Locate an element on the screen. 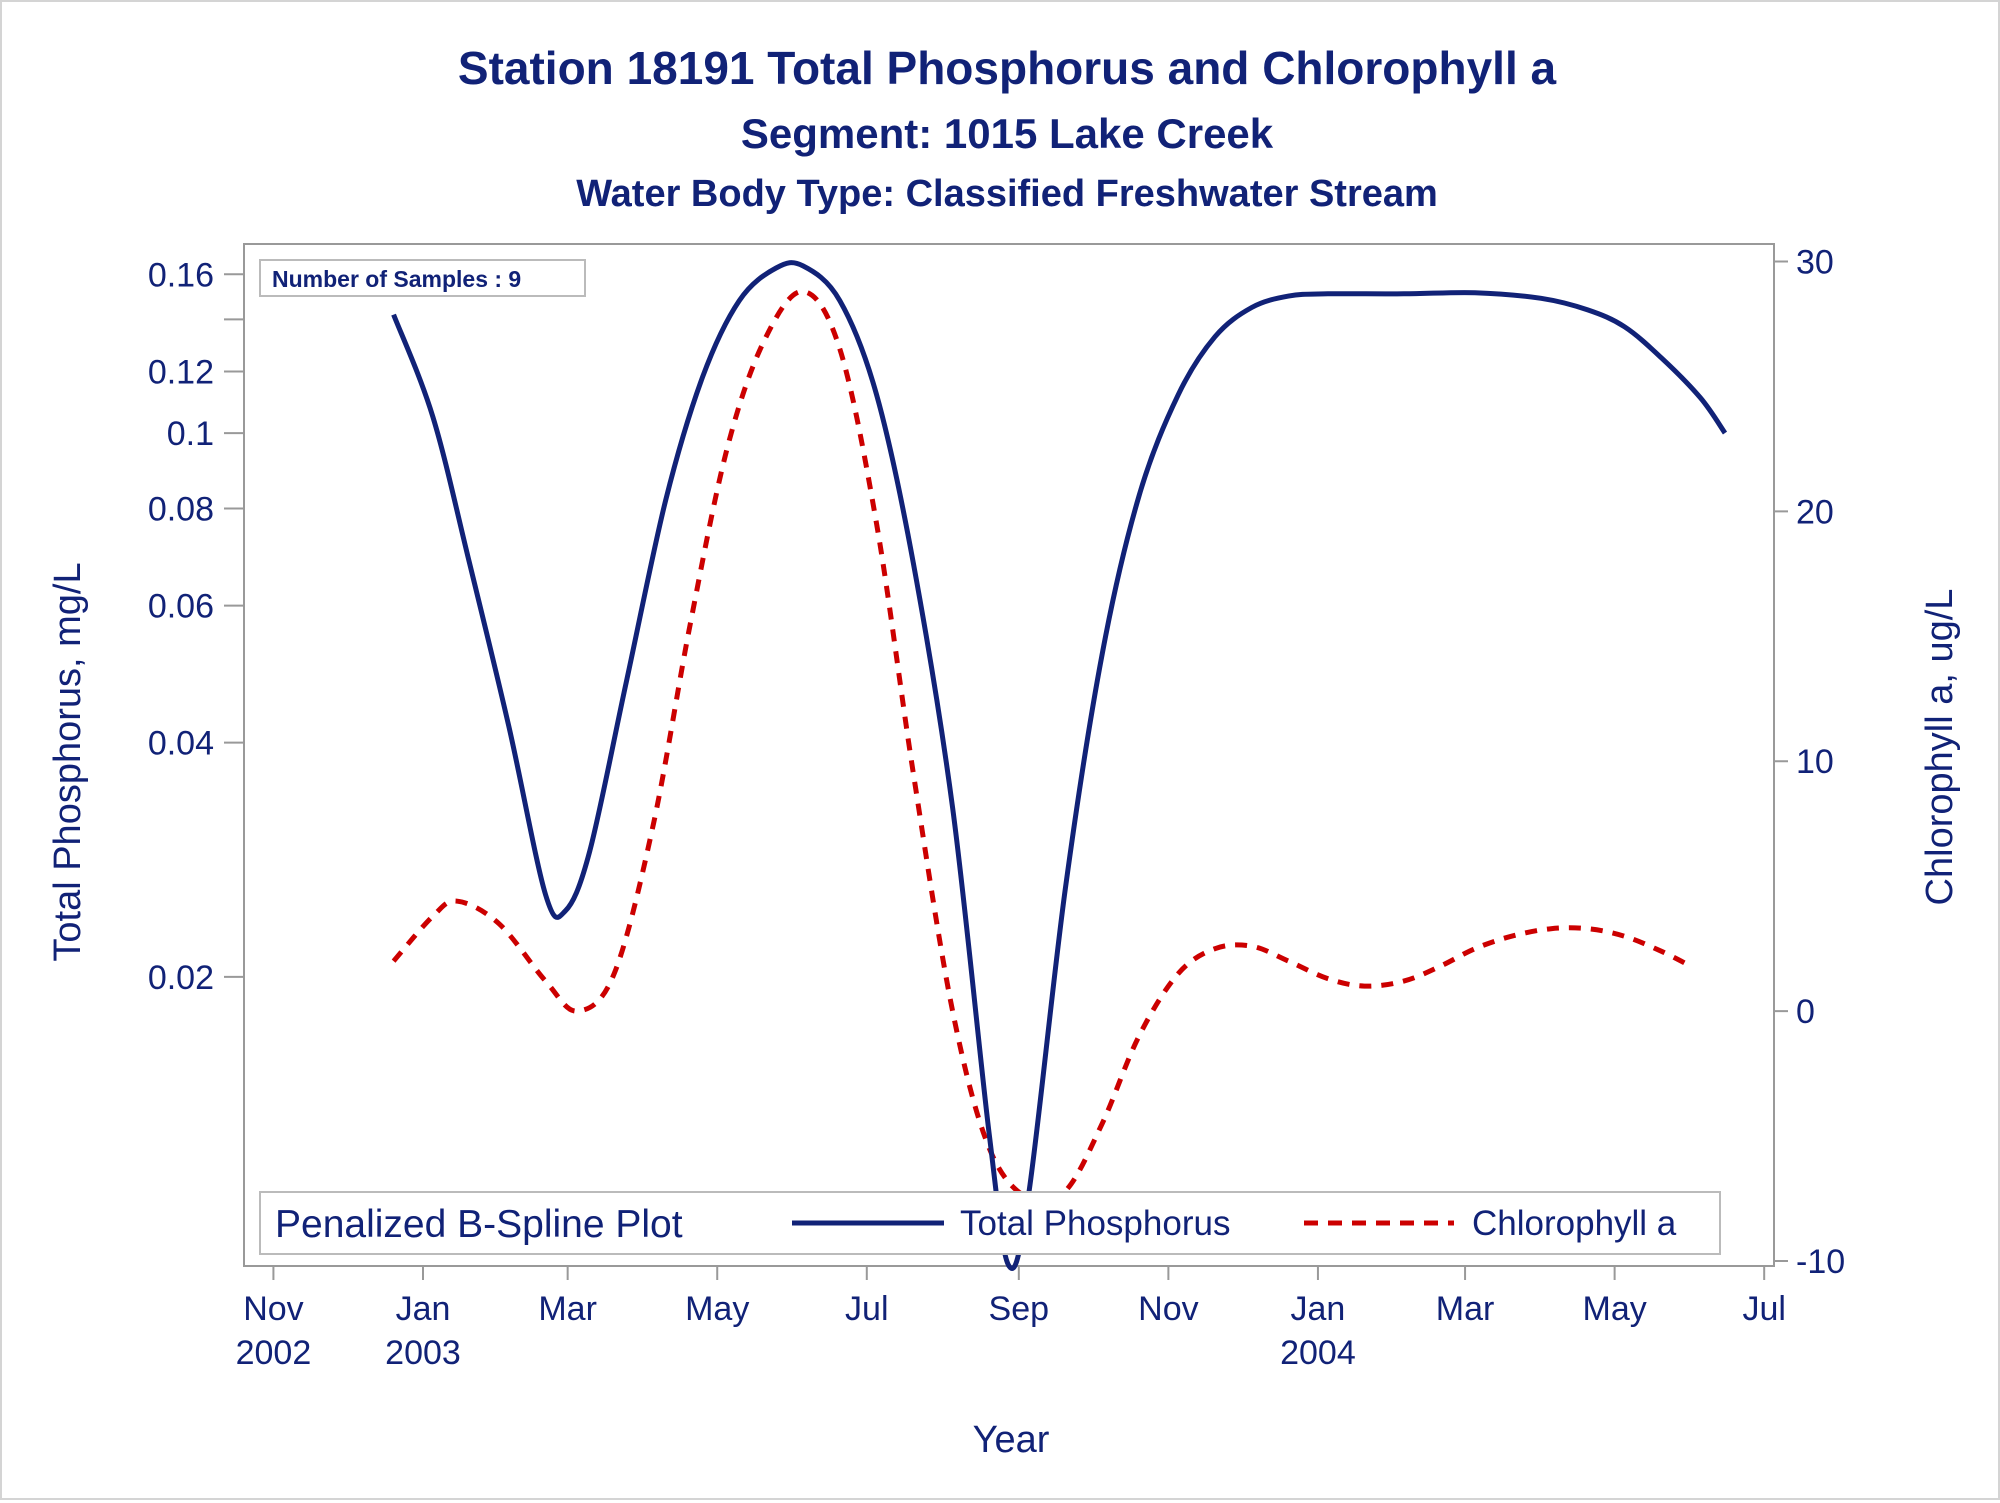 Image resolution: width=2000 pixels, height=1503 pixels. y2-tick-label: 10 is located at coordinates (1815, 762).